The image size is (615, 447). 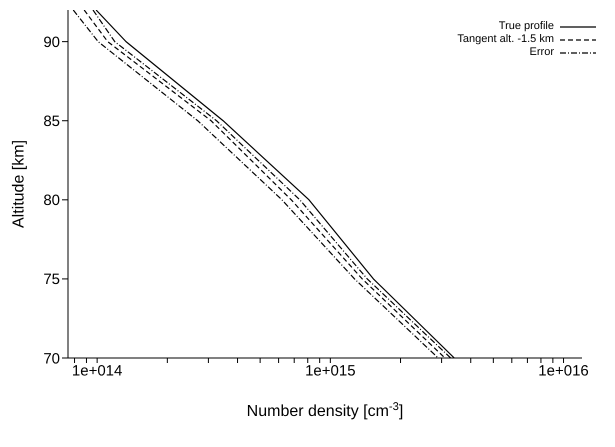 What do you see at coordinates (563, 371) in the screenshot?
I see `x-tick-label: 1e+016` at bounding box center [563, 371].